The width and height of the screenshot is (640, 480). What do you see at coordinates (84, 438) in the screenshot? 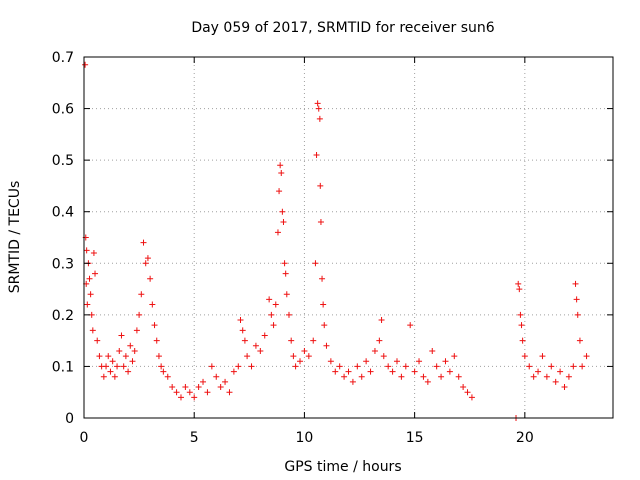
I see `x-tick-label: 0` at bounding box center [84, 438].